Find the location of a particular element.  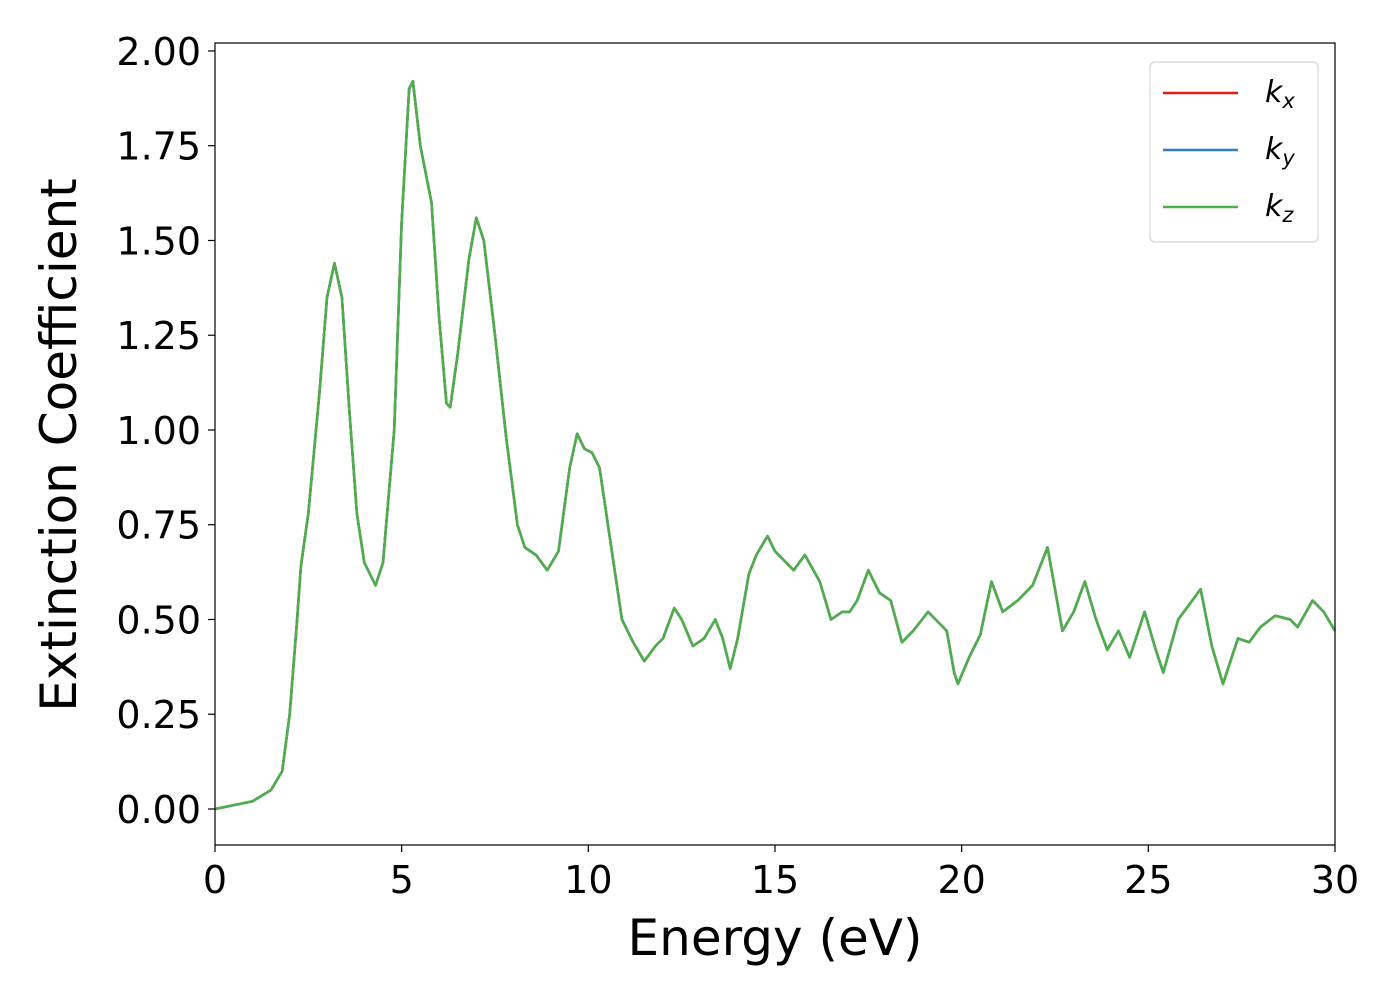

legend-box is located at coordinates (1234, 152).